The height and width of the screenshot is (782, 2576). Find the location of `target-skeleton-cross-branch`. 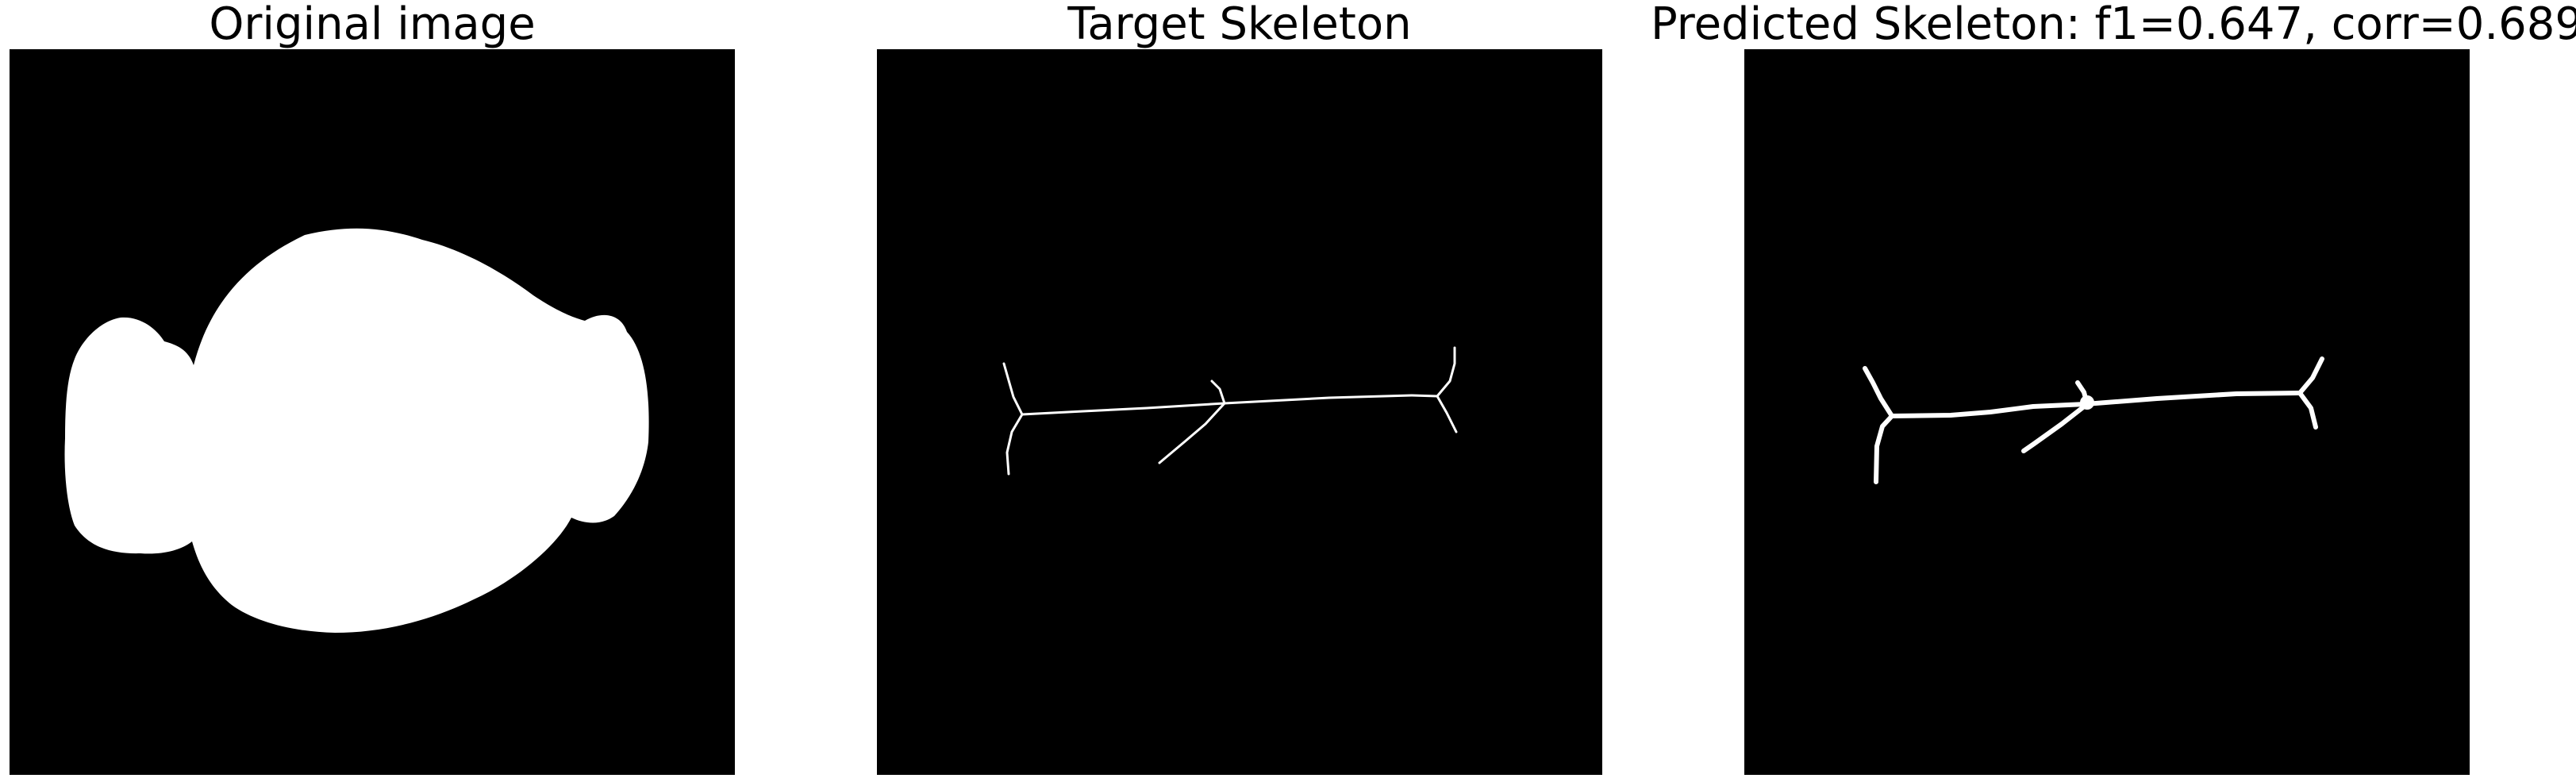

target-skeleton-cross-branch is located at coordinates (1192, 433).